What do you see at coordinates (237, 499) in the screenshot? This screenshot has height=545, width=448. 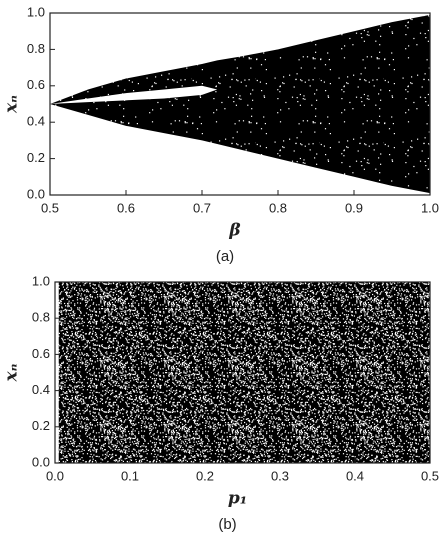 I see `x-axis-label: p₁` at bounding box center [237, 499].